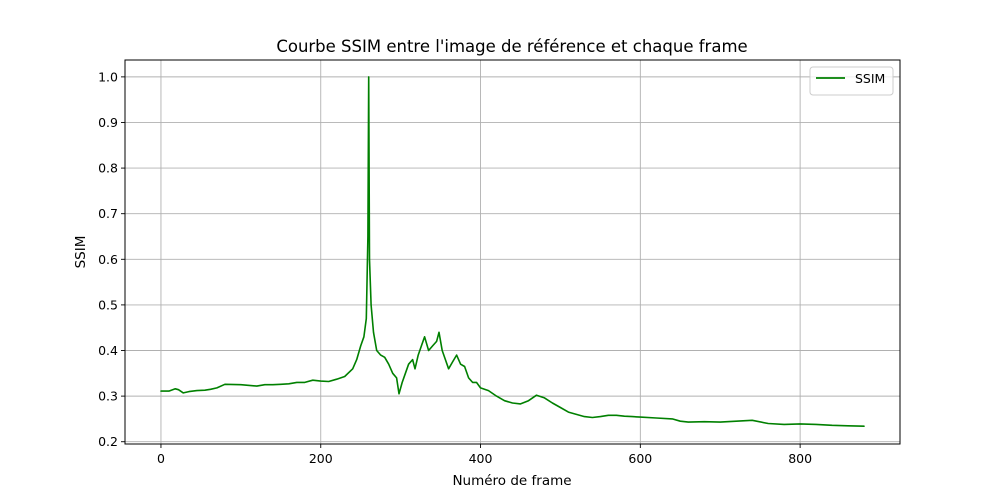  Describe the element at coordinates (108, 396) in the screenshot. I see `y-tick-label: 0.3` at that location.